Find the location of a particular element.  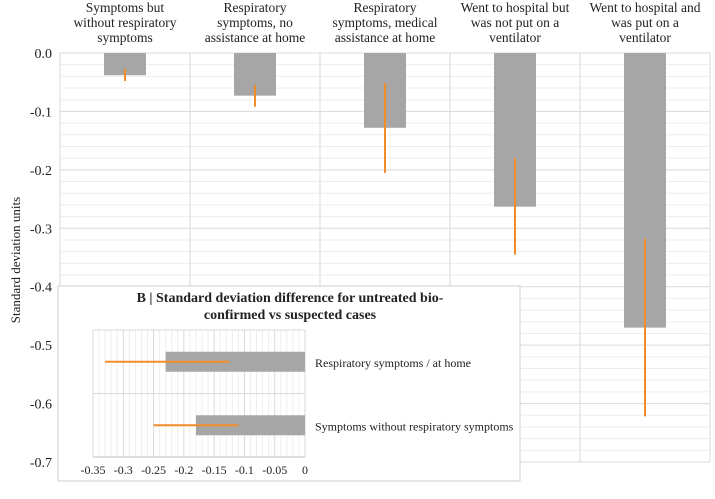

y-tick-label: 0.0 is located at coordinates (44, 54).